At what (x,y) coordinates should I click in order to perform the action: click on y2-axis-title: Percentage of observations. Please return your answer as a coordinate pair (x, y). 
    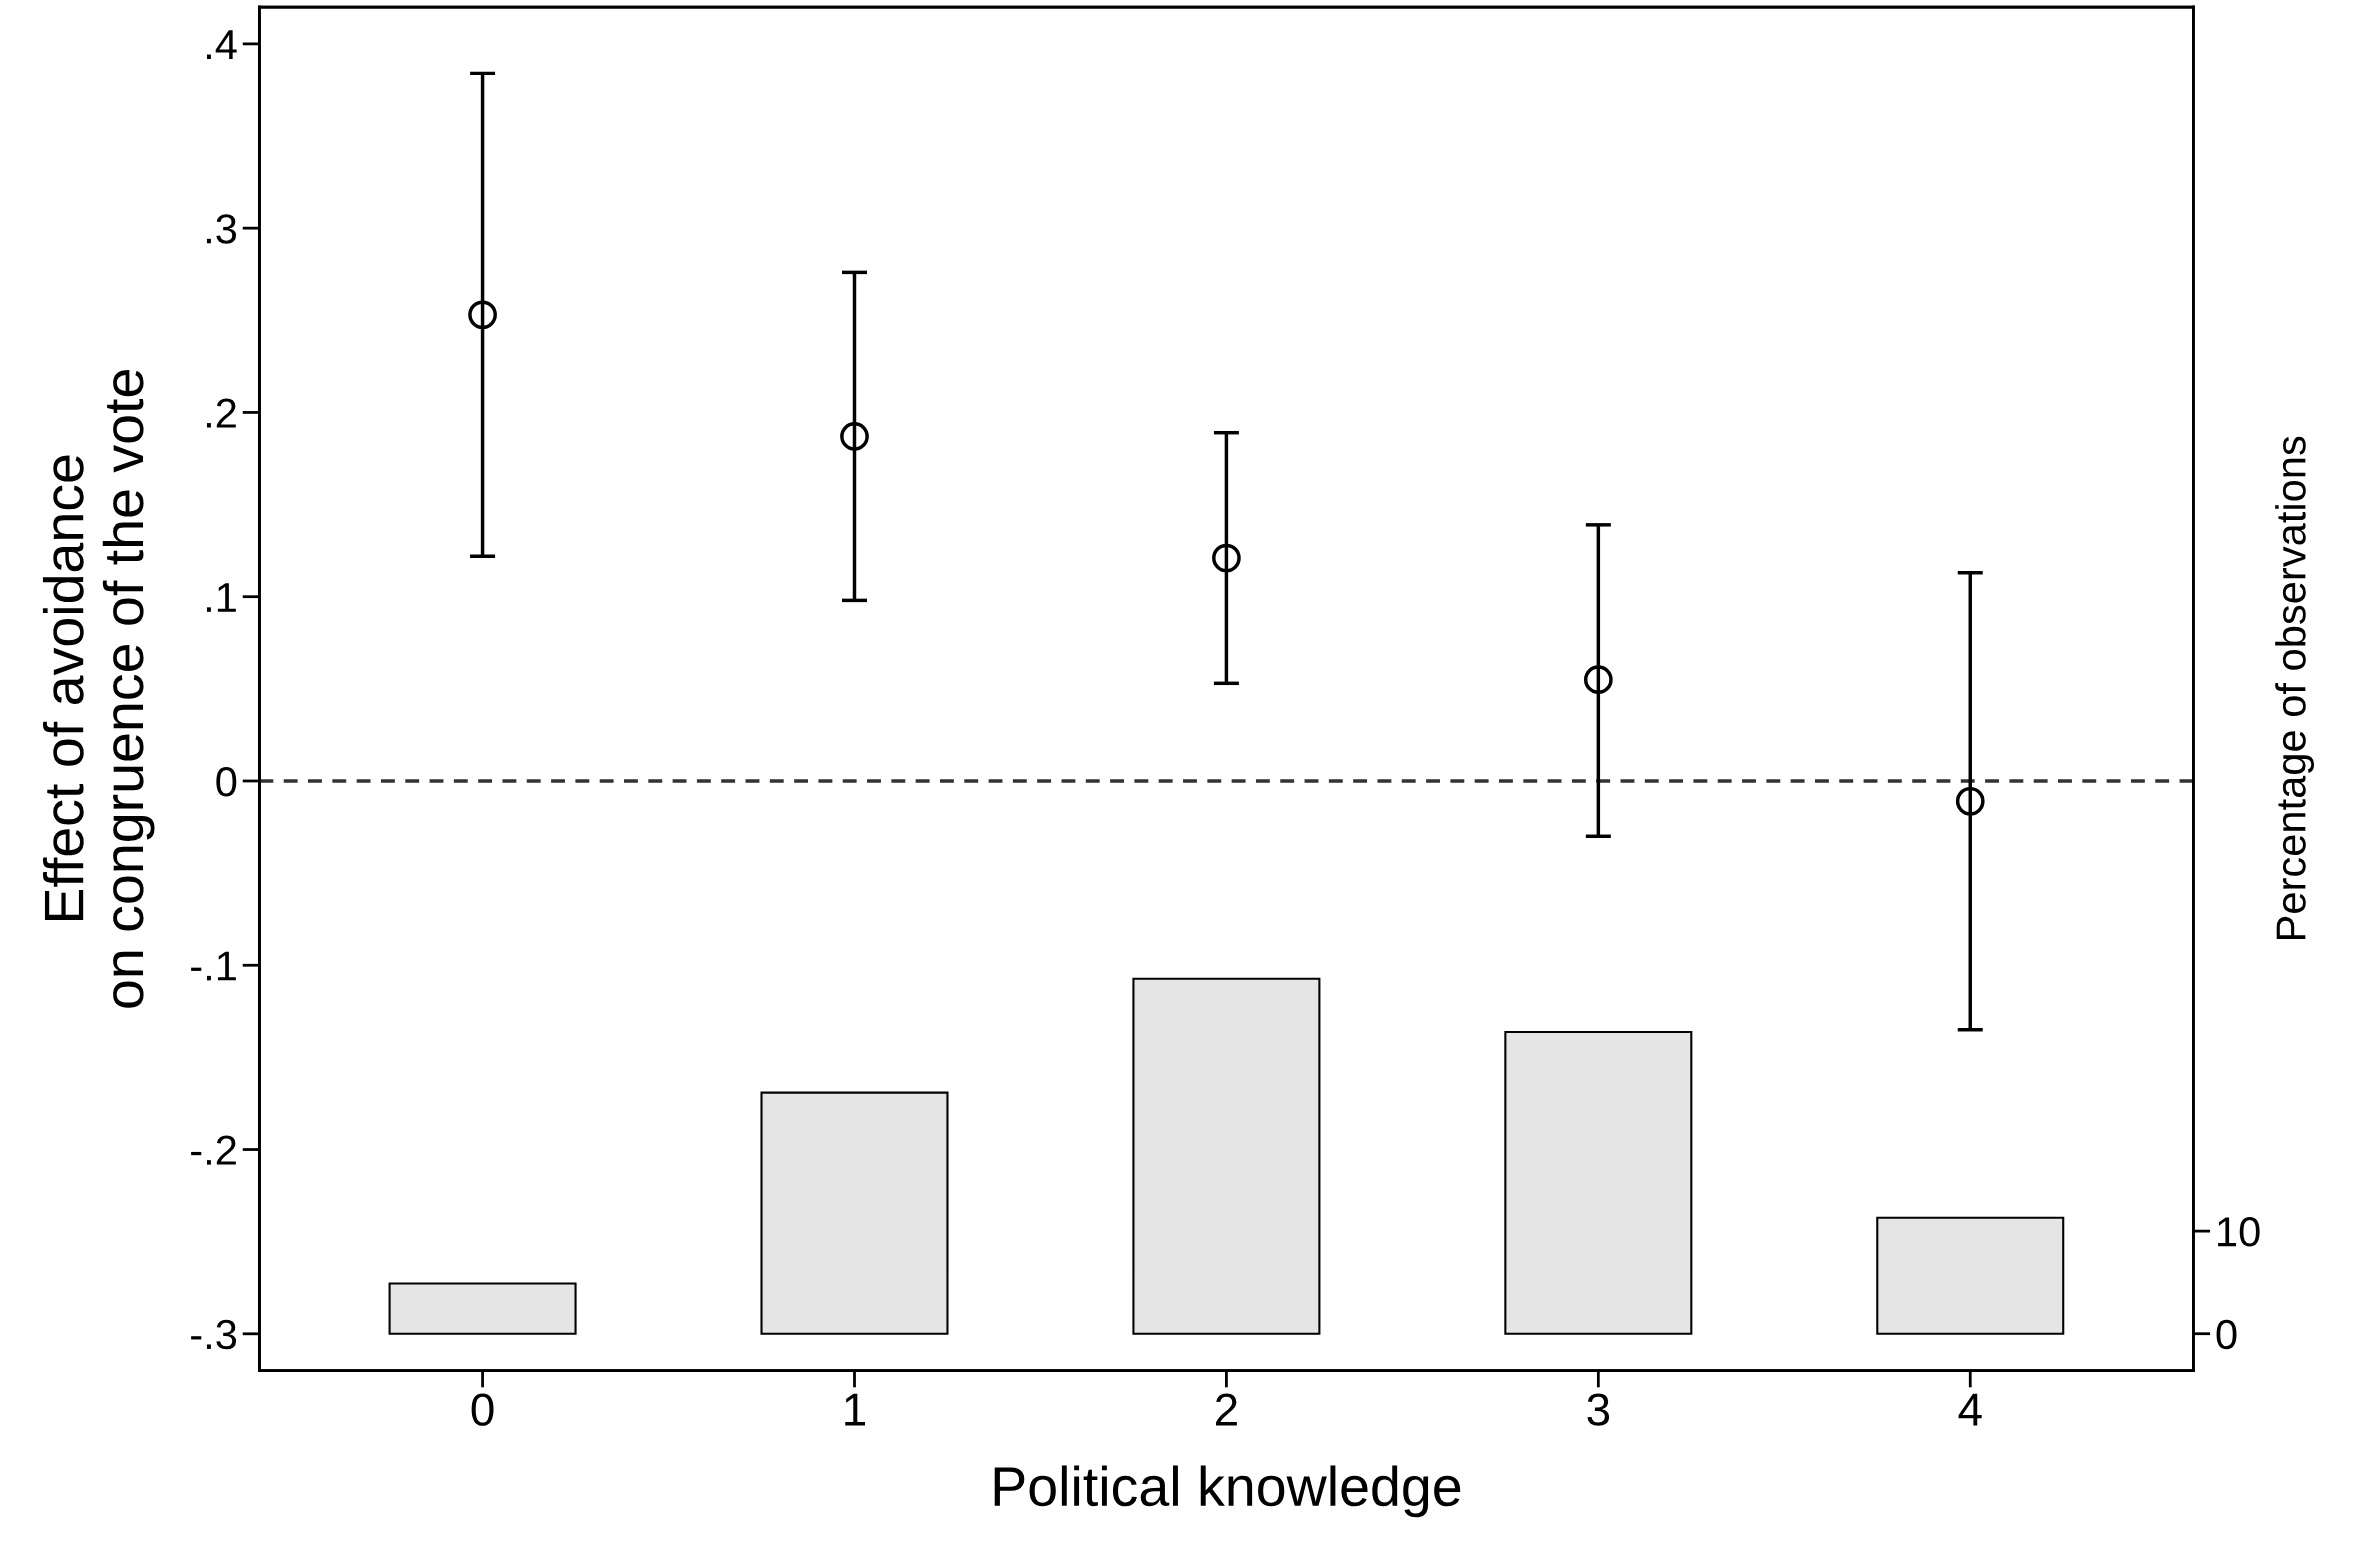
    Looking at the image, I should click on (2295, 688).